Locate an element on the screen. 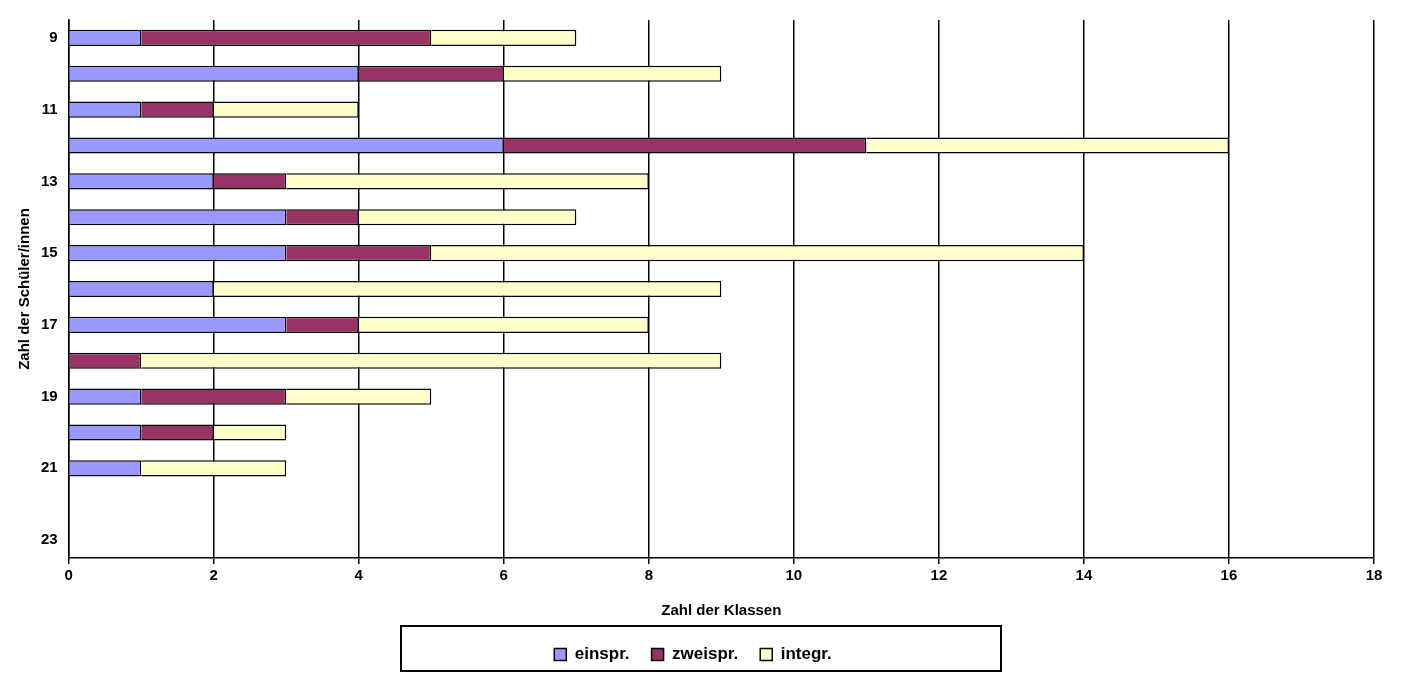 The height and width of the screenshot is (681, 1402). x-tick-label: 6 is located at coordinates (503, 575).